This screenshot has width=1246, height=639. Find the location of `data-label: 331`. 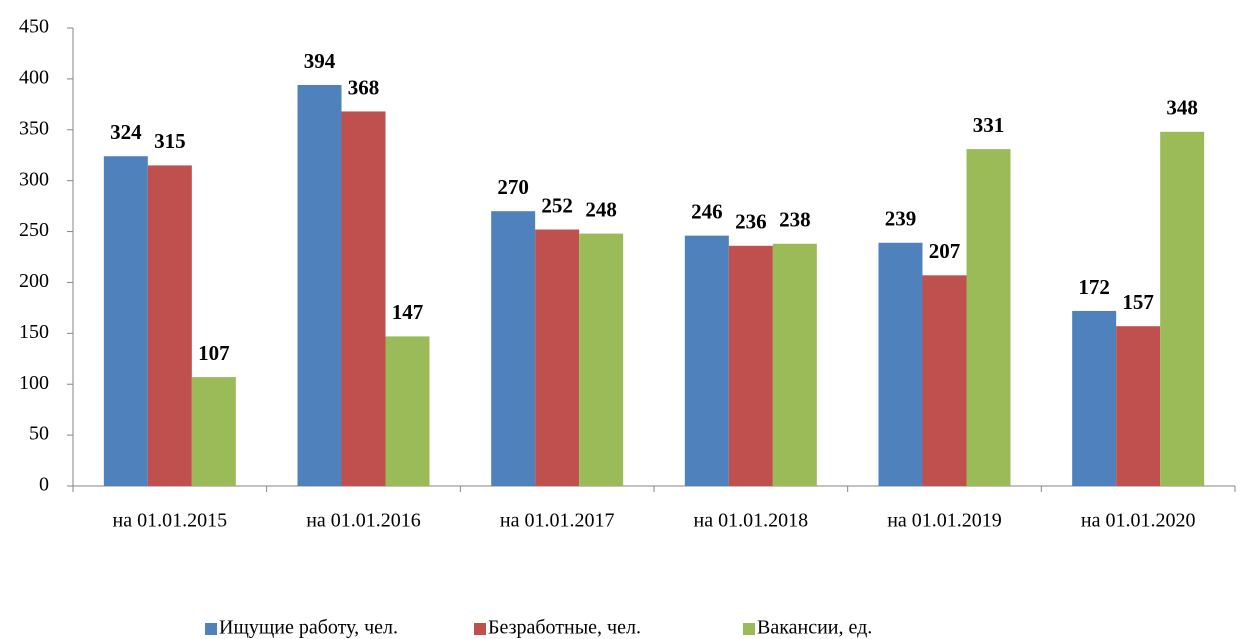

data-label: 331 is located at coordinates (989, 125).